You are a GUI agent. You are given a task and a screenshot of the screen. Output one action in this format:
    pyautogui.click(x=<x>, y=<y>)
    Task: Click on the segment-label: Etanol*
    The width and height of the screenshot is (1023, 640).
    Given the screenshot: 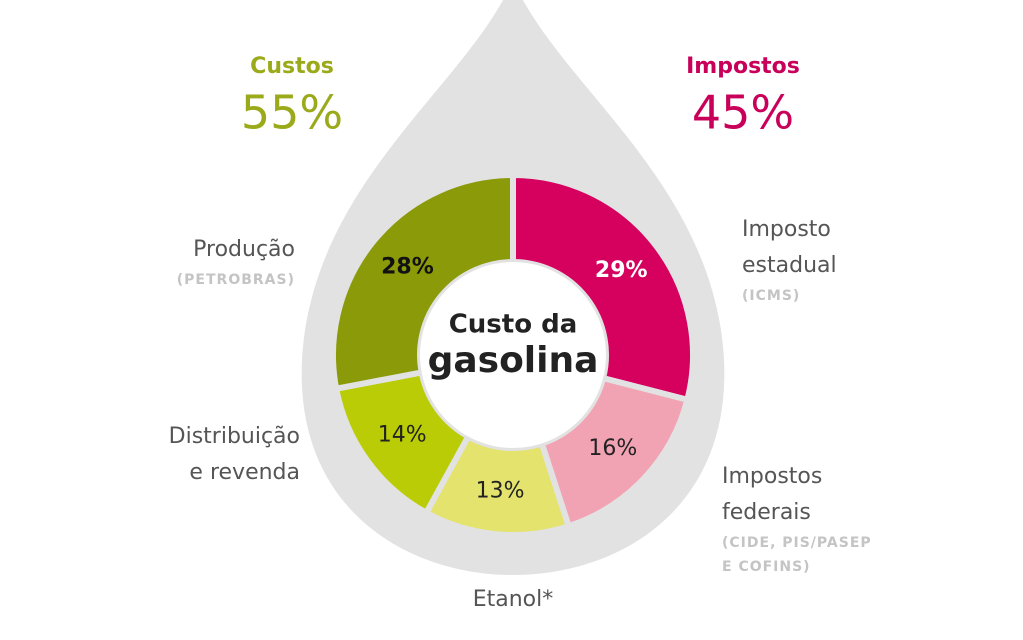 What is the action you would take?
    pyautogui.click(x=513, y=599)
    